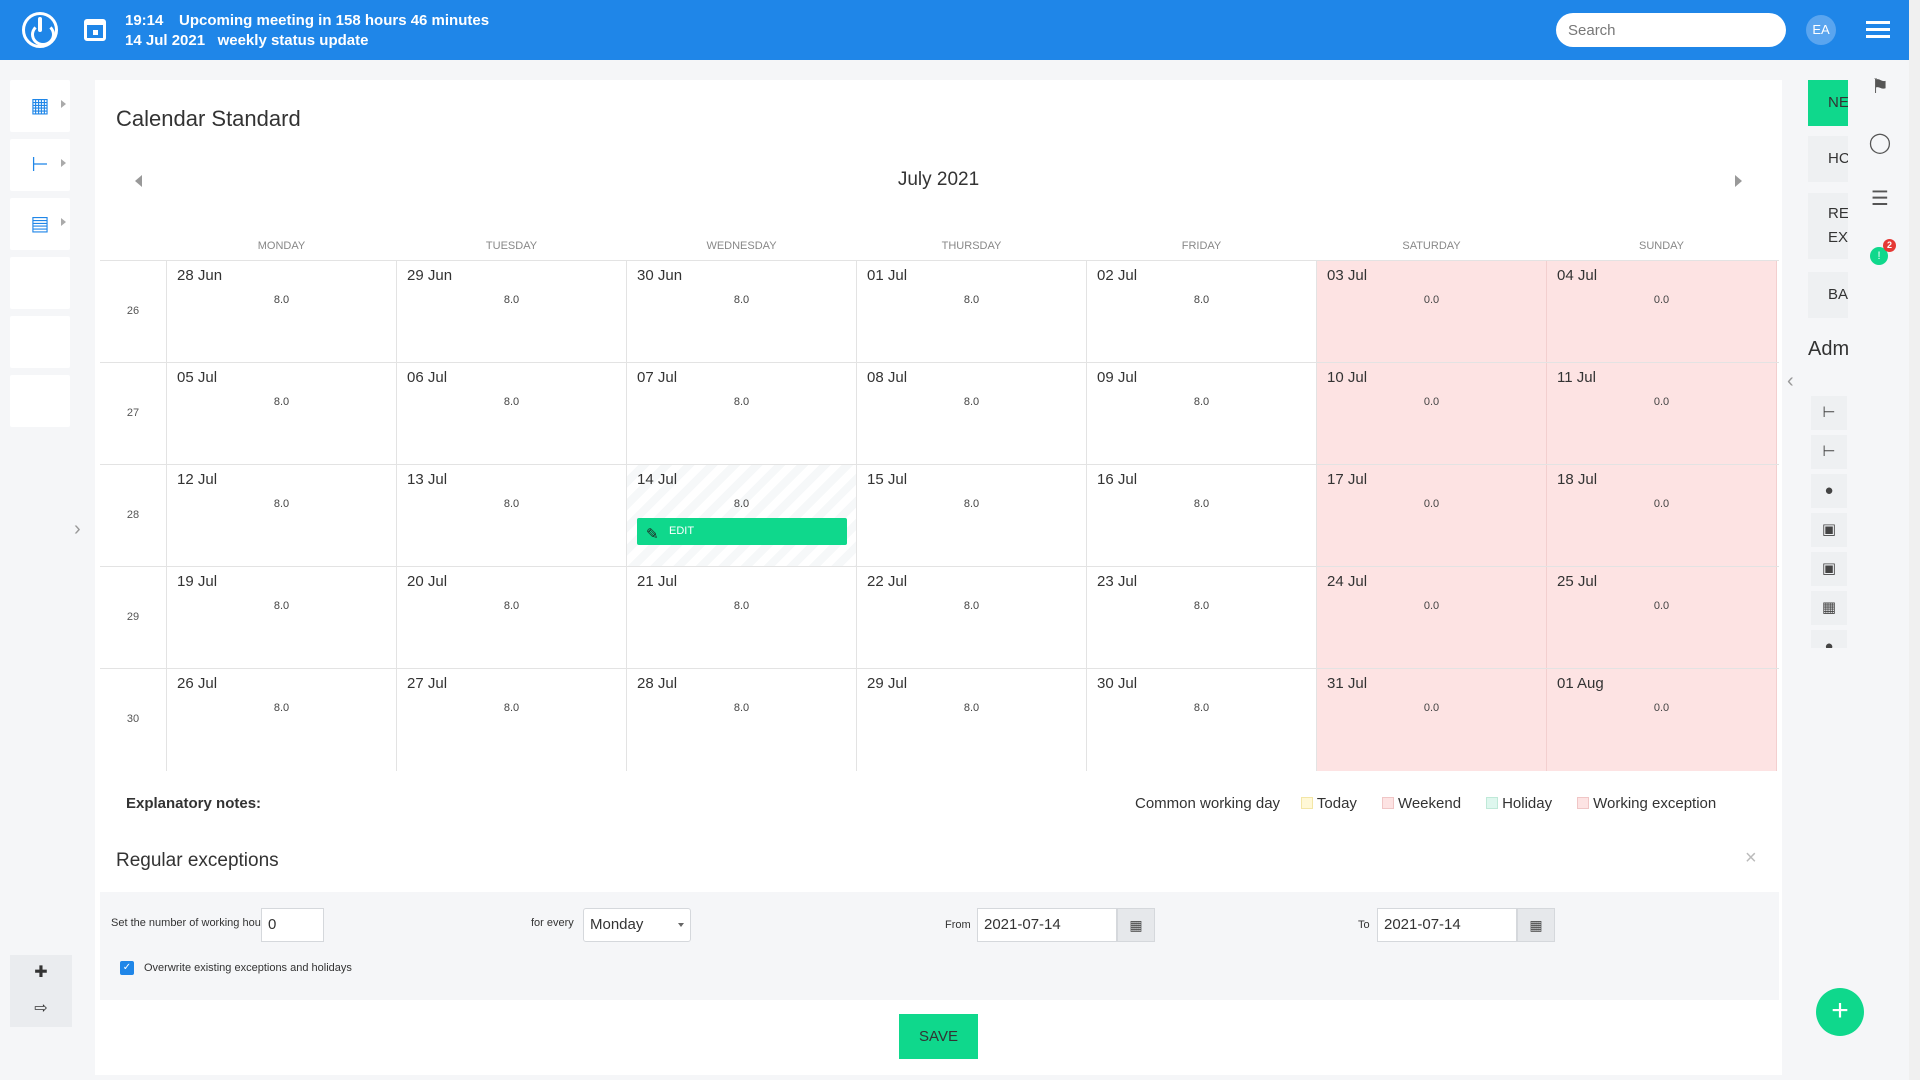 This screenshot has height=1080, width=1920. I want to click on calendar-day-cell: 16 Jul 8.0, so click(1202, 516).